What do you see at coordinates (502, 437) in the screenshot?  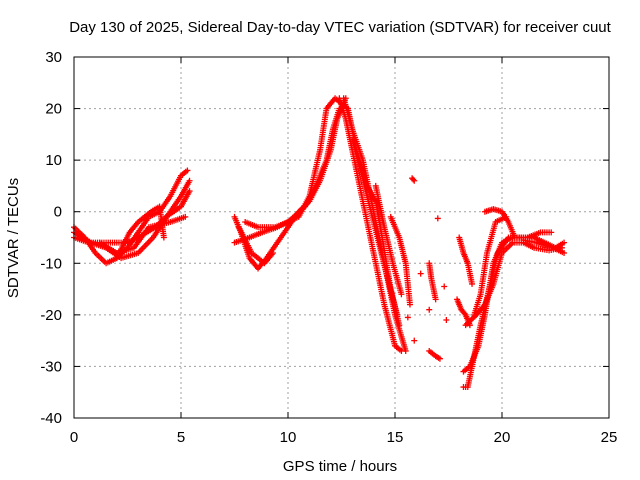 I see `x-tick-label: 20` at bounding box center [502, 437].